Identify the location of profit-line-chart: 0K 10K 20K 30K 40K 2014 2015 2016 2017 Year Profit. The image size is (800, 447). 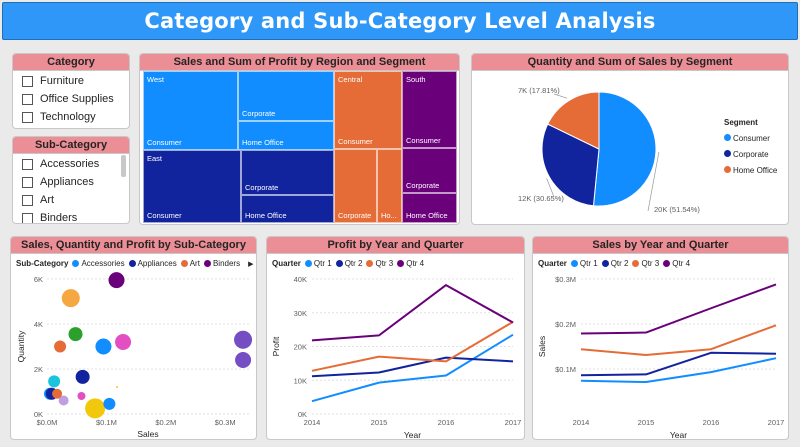
(396, 357).